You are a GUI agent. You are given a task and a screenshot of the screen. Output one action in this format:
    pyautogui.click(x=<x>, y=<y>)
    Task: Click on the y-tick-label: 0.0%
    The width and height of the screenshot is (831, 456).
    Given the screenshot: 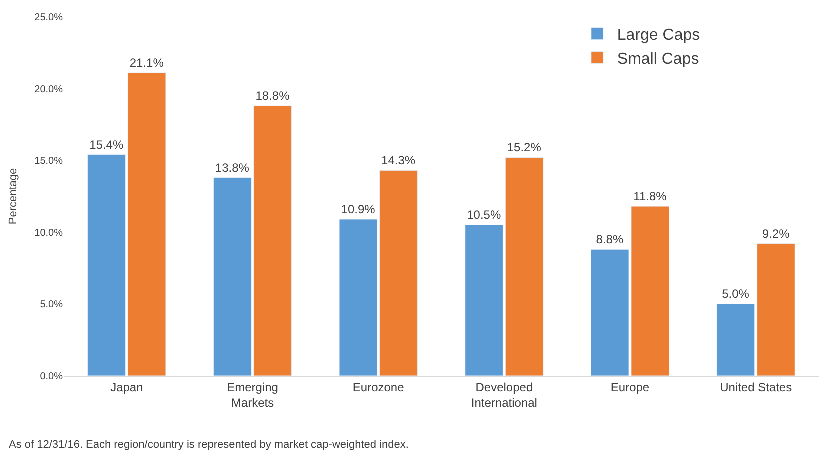 What is the action you would take?
    pyautogui.click(x=52, y=377)
    